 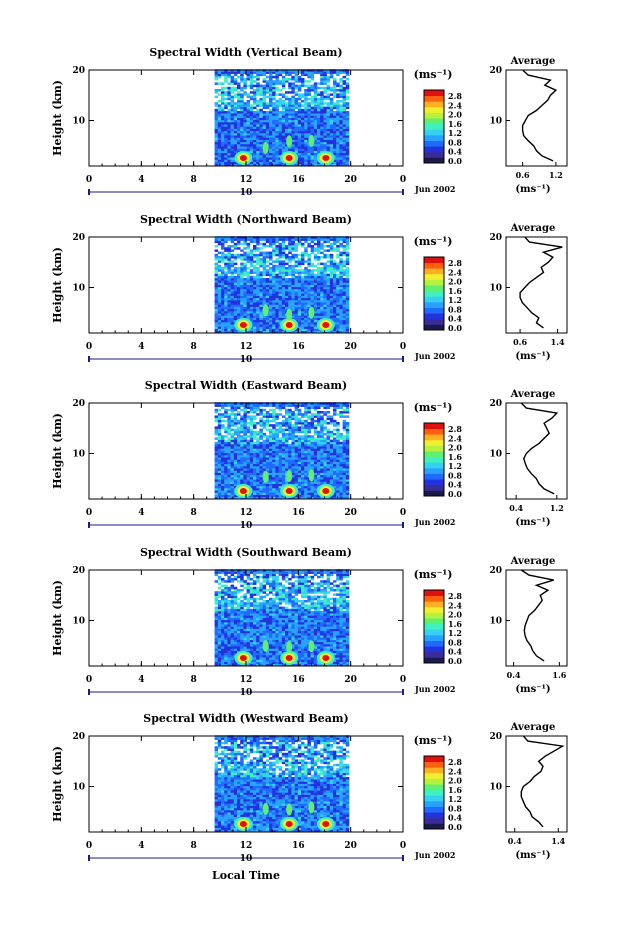 I want to click on profile-x-tick-label: 1.4, so click(x=558, y=342).